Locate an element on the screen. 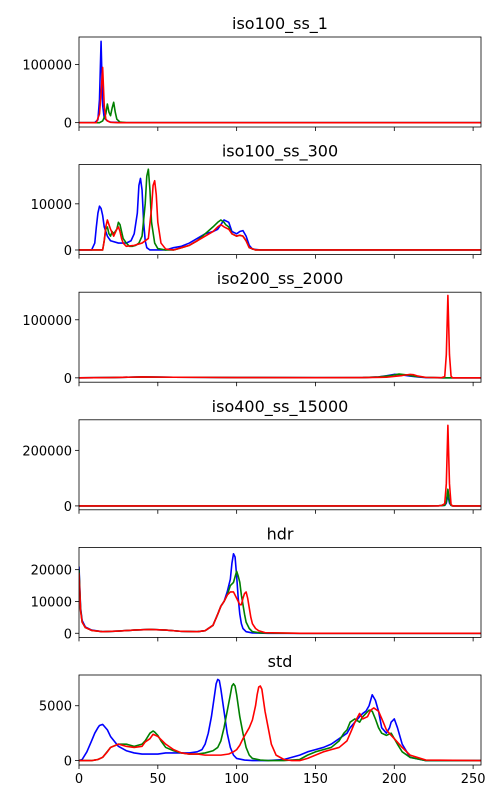  subplot-title: iso100_ss_1 is located at coordinates (280, 24).